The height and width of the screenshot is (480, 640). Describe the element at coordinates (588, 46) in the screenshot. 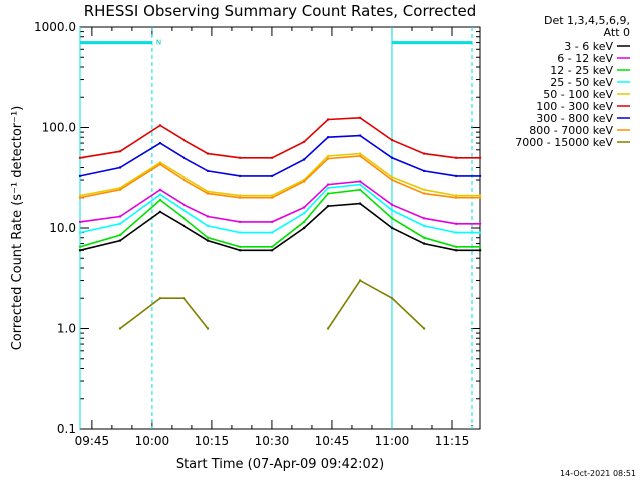

I see `legend-label: 3 - 6 keV` at that location.